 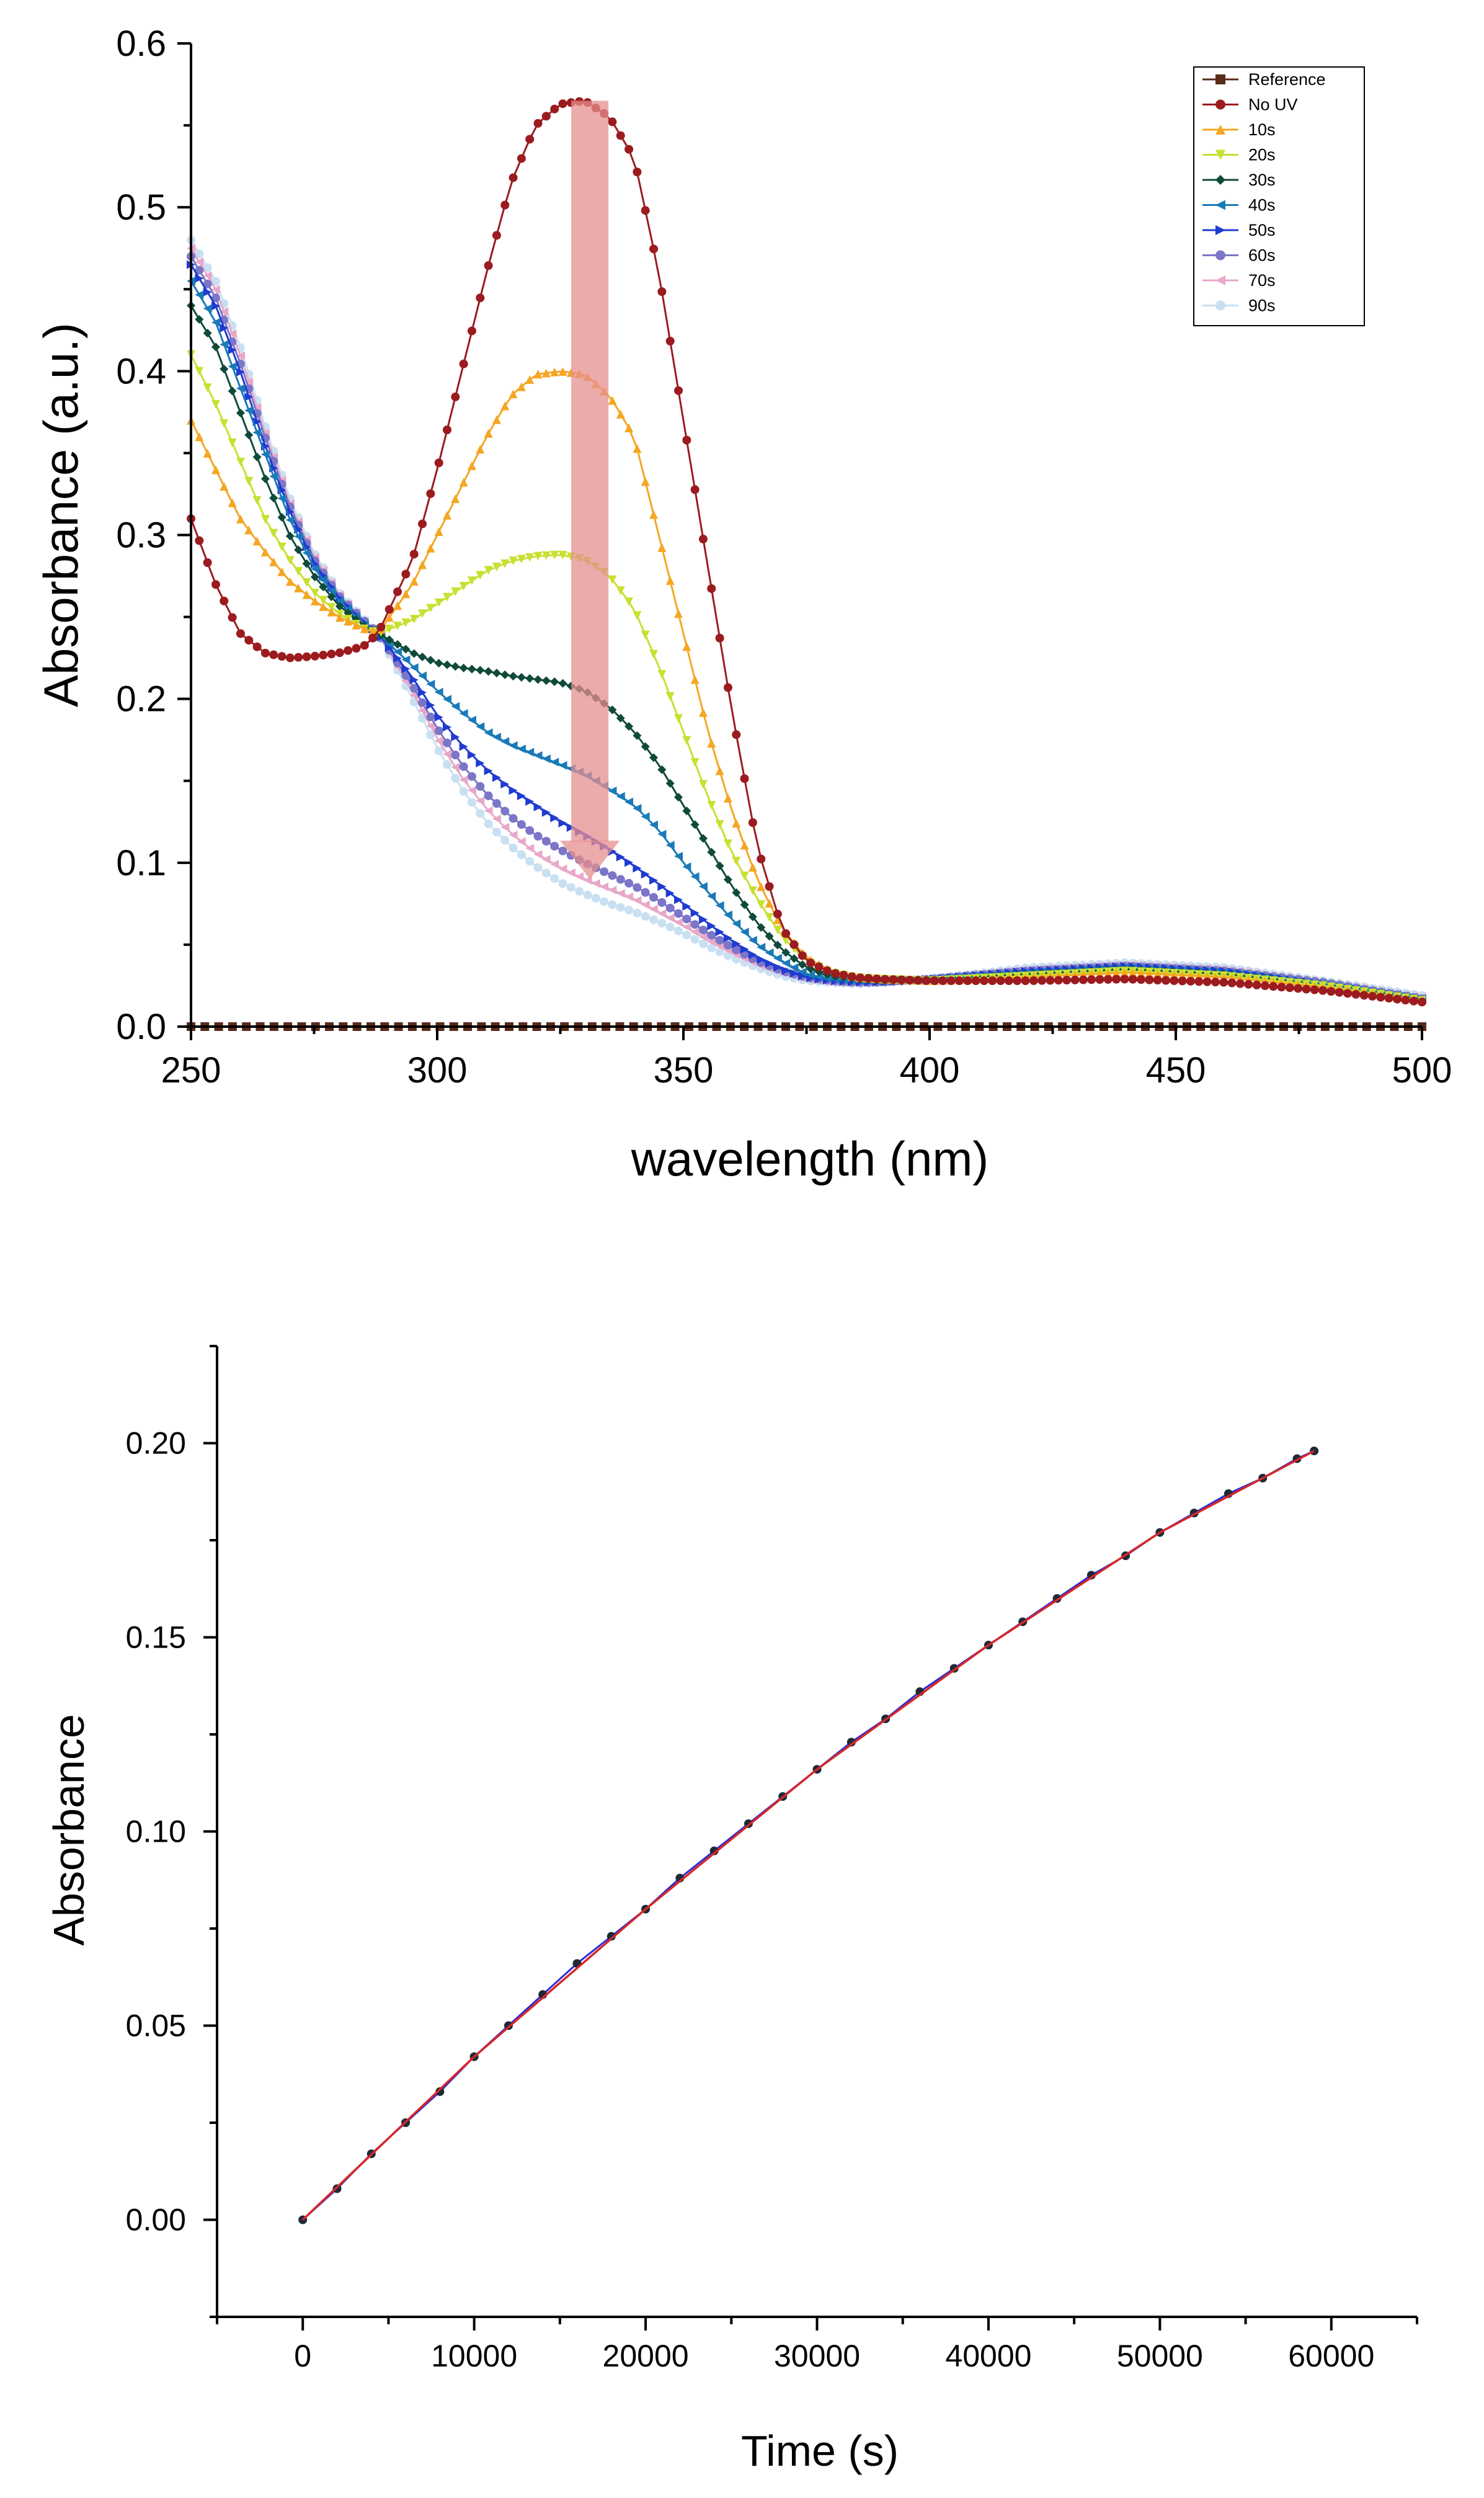 I want to click on x-tick-label: 450, so click(x=1176, y=1070).